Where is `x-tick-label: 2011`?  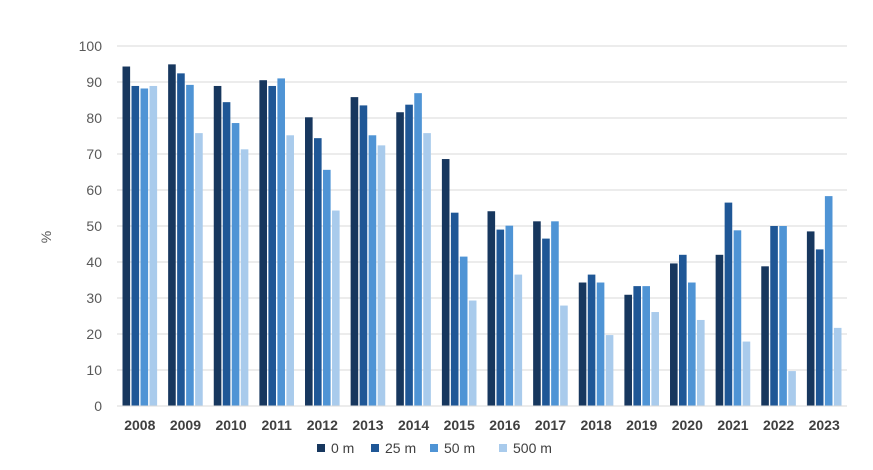 x-tick-label: 2011 is located at coordinates (277, 425).